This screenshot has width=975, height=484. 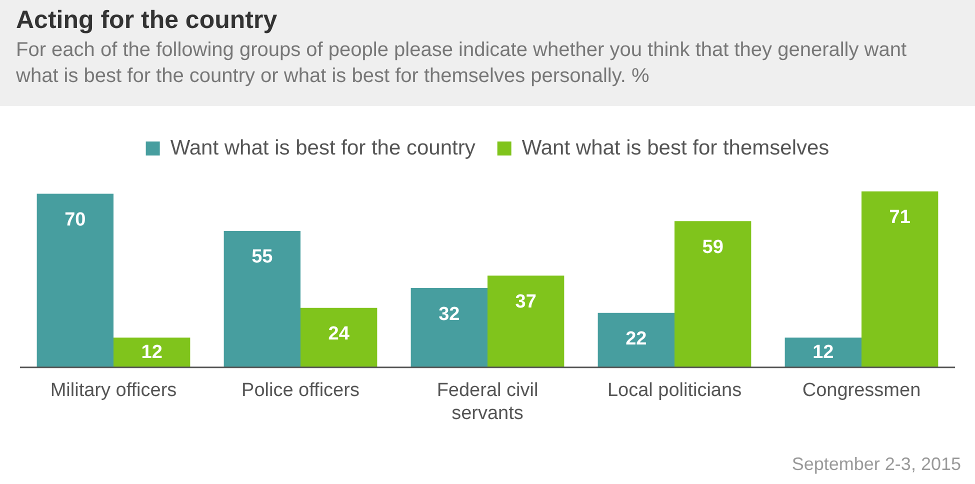 What do you see at coordinates (147, 20) in the screenshot?
I see `chart-title: Acting for the country` at bounding box center [147, 20].